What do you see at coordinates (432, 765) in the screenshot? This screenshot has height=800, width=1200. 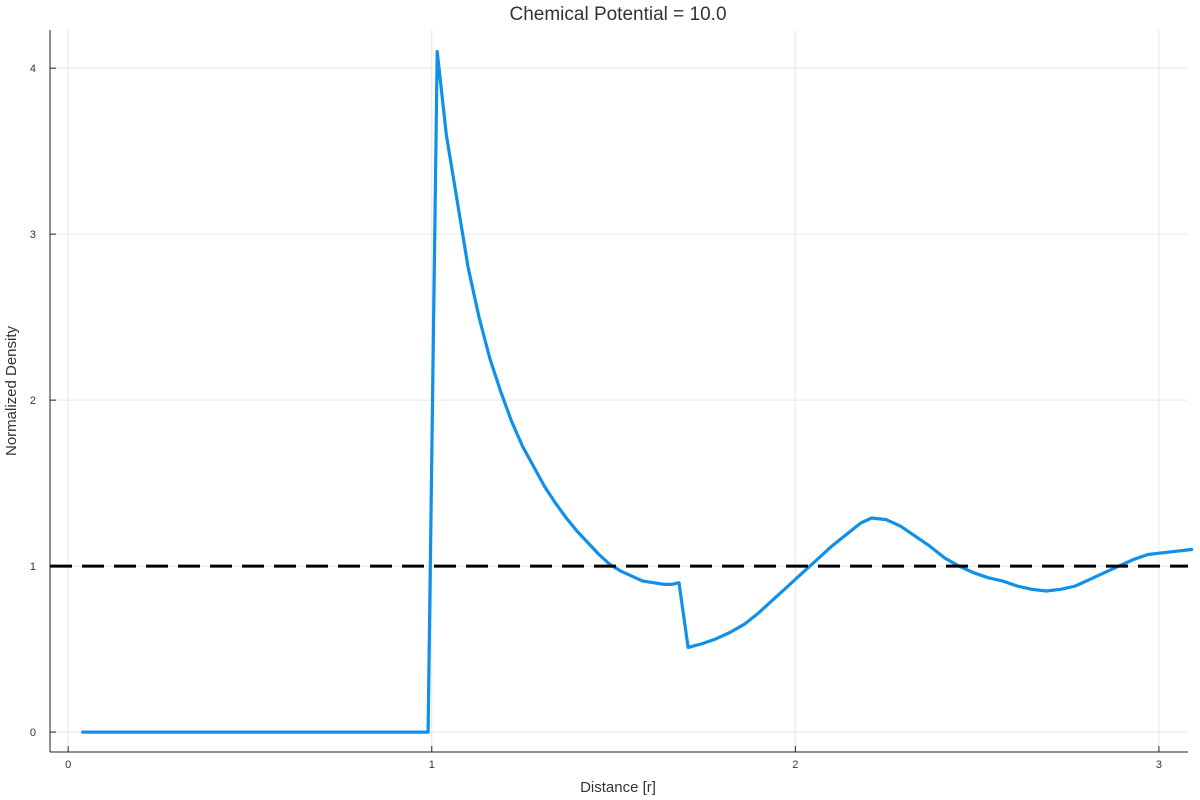 I see `x-tick-label: 1` at bounding box center [432, 765].